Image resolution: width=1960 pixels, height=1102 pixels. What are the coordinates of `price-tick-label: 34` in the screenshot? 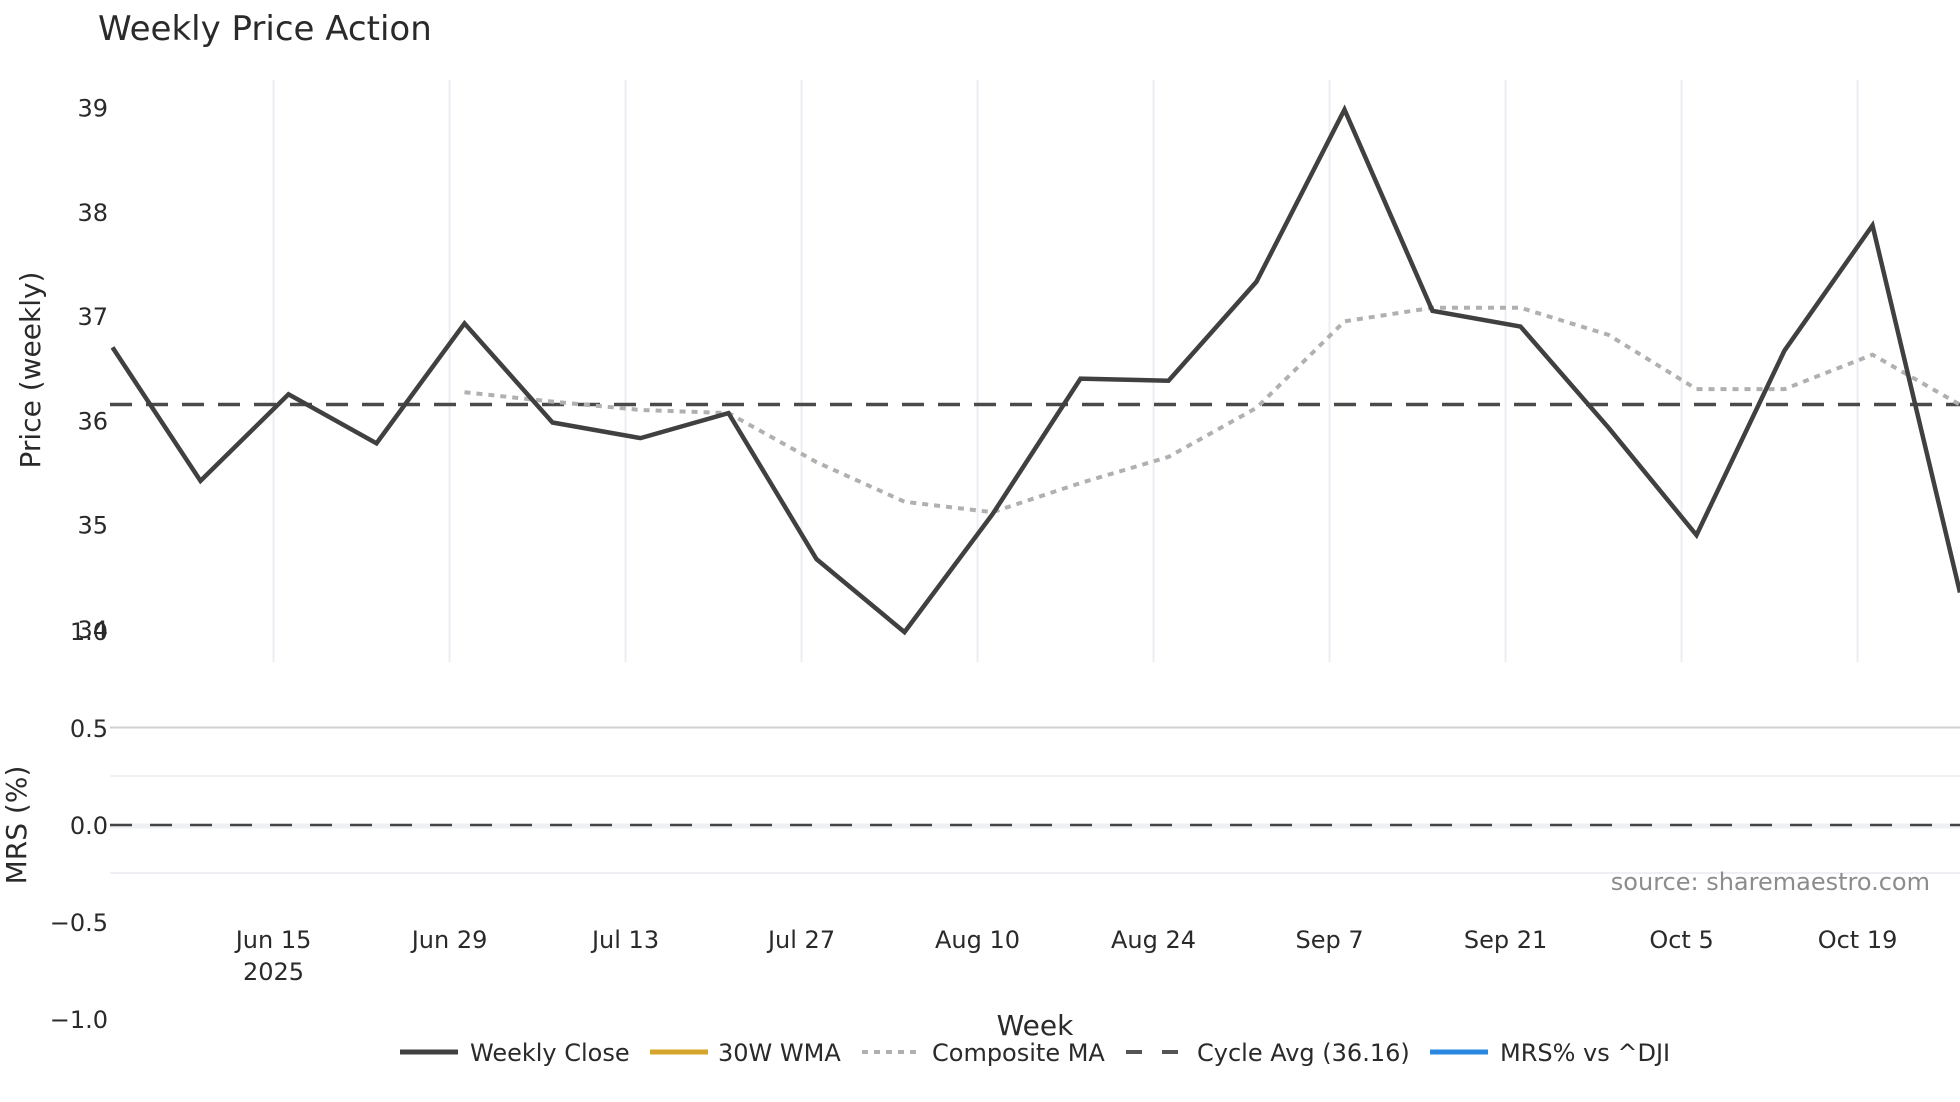 It's located at (92, 630).